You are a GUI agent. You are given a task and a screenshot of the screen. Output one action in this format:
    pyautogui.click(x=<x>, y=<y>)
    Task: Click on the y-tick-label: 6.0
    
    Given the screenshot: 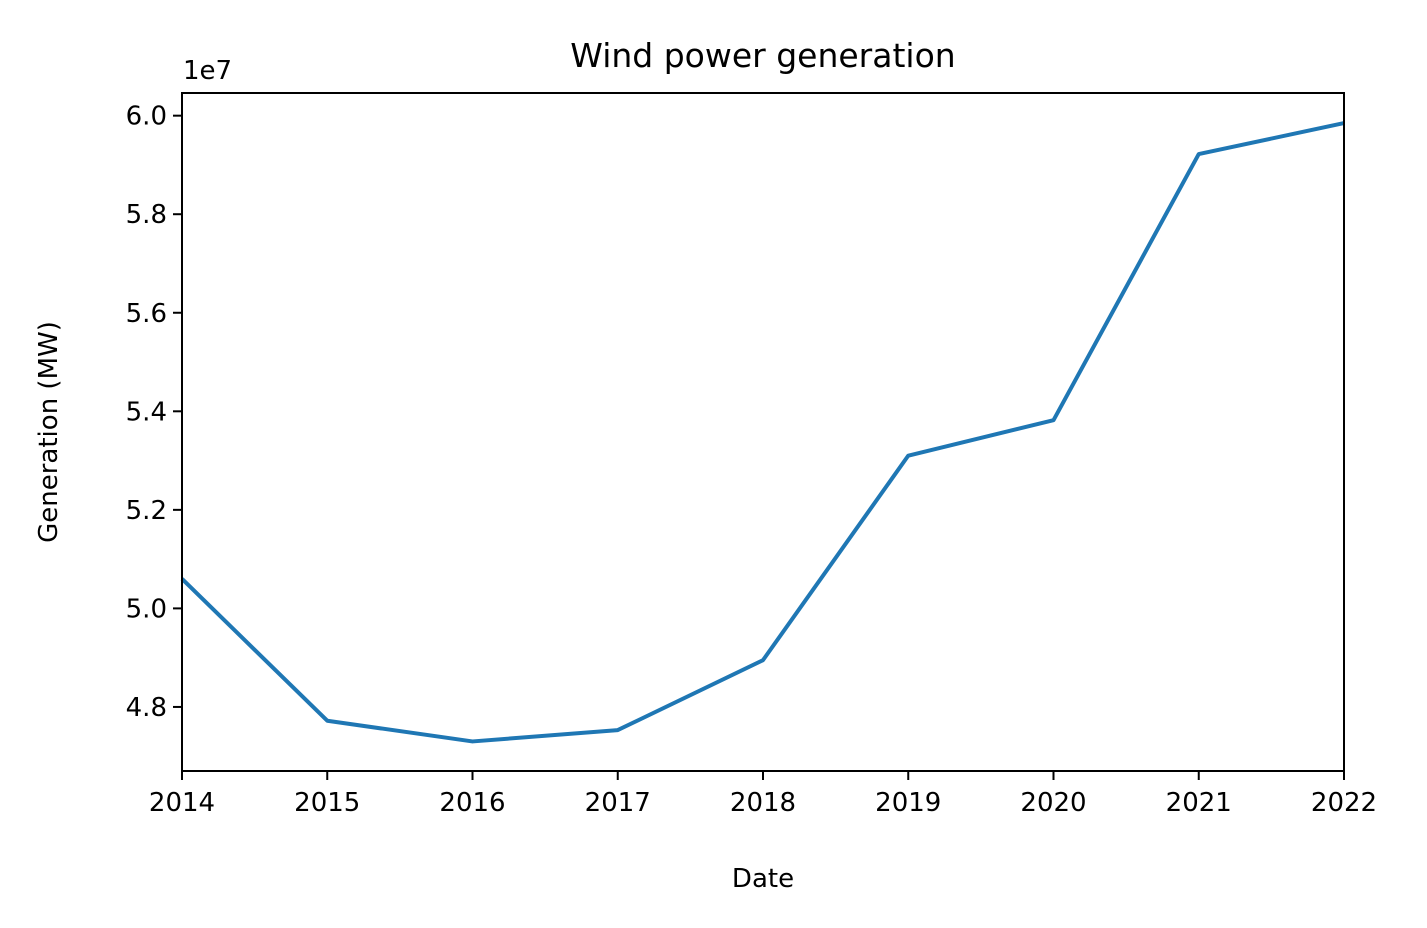 What is the action you would take?
    pyautogui.click(x=146, y=117)
    